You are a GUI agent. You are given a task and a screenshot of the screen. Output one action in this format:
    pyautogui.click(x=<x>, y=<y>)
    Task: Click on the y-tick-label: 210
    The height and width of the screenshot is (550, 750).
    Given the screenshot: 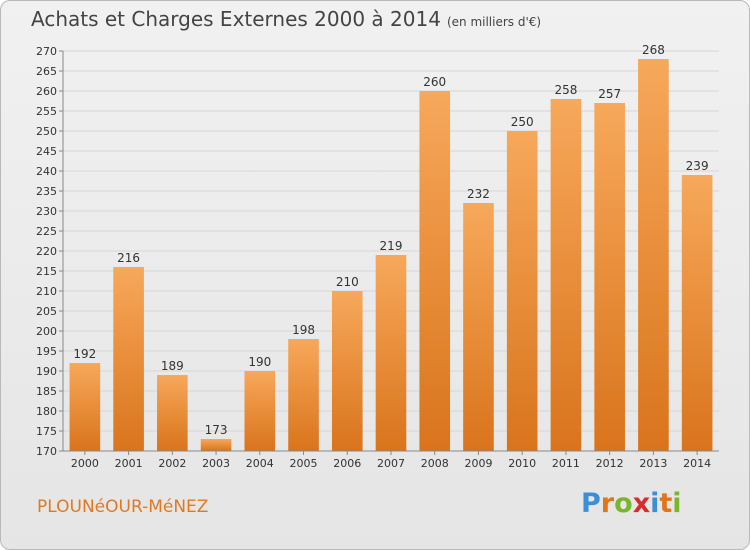 What is the action you would take?
    pyautogui.click(x=46, y=291)
    